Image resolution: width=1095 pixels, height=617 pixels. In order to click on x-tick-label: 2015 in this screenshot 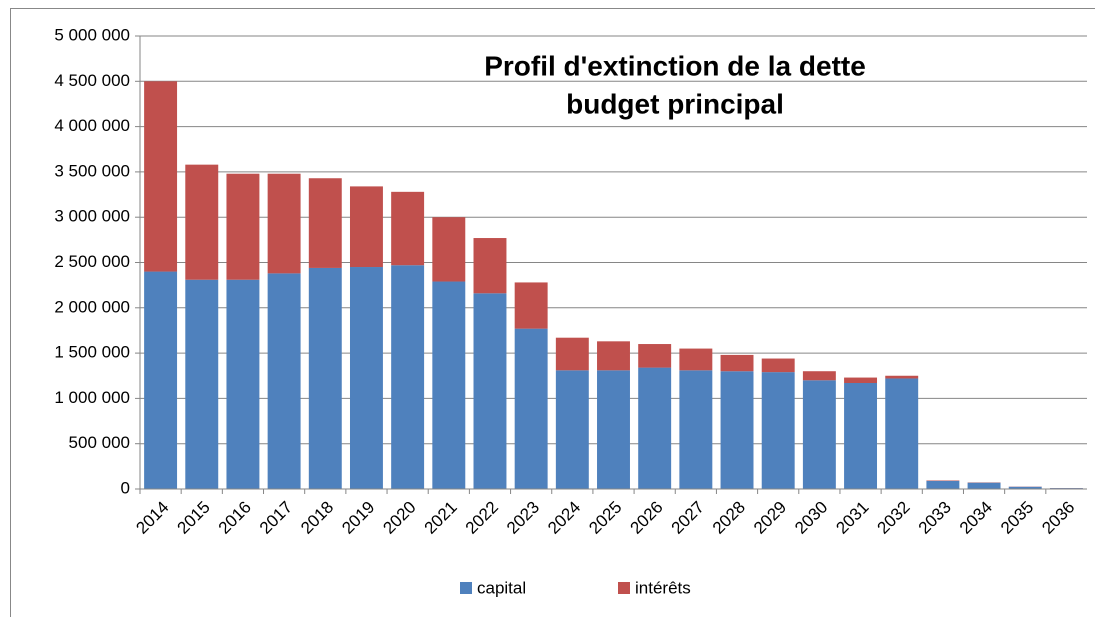, I will do `click(194, 518)`.